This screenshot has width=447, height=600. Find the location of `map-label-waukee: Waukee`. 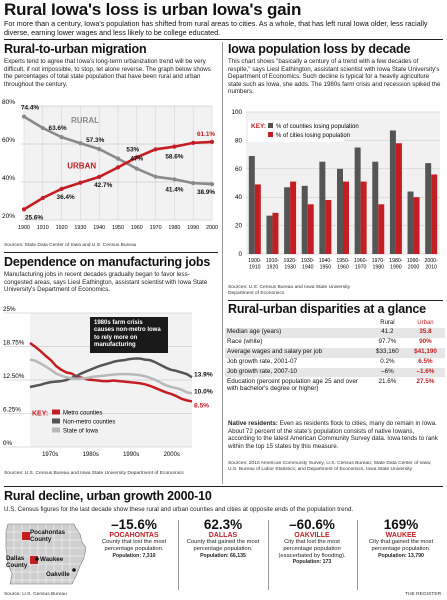

map-label-waukee: Waukee is located at coordinates (52, 559).